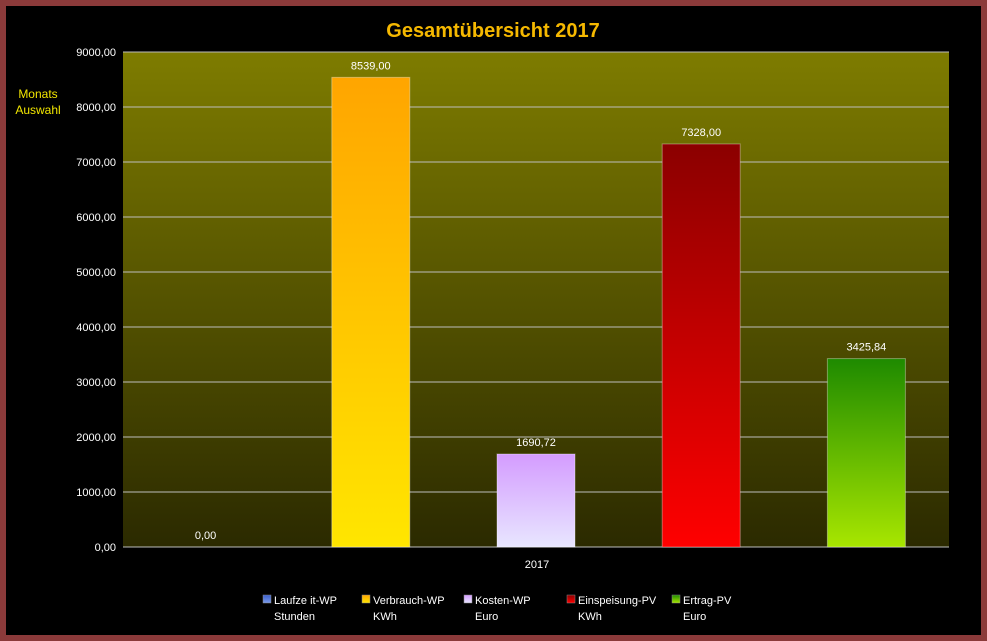 This screenshot has height=641, width=987. I want to click on y-tick-label: 9000,00, so click(96, 53).